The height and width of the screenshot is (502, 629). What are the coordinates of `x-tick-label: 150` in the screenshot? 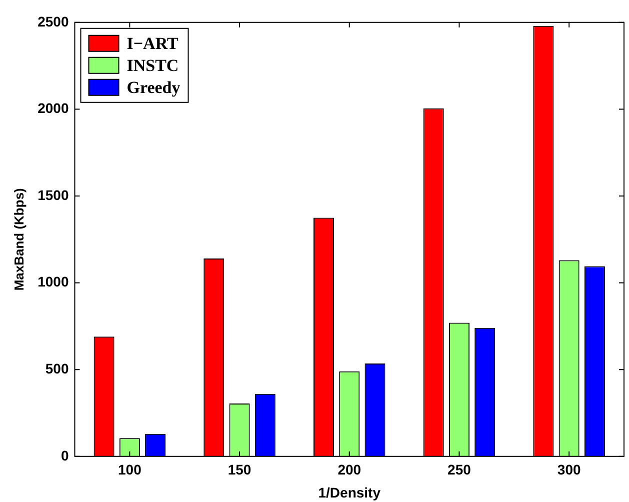 It's located at (240, 470).